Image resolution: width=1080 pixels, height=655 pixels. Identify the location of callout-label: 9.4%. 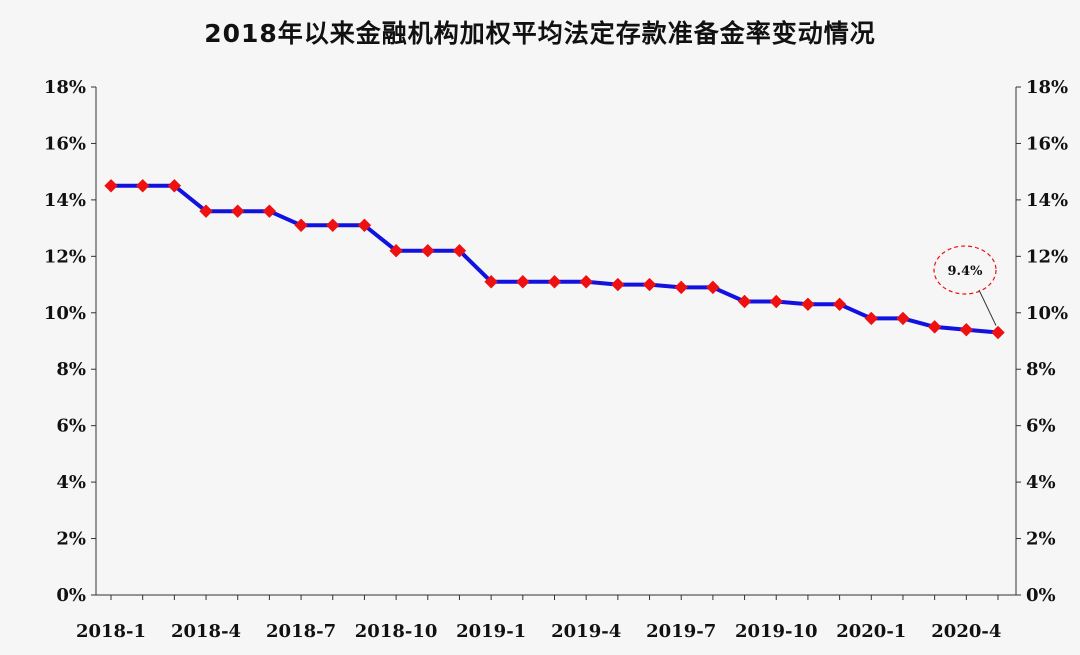
(966, 271).